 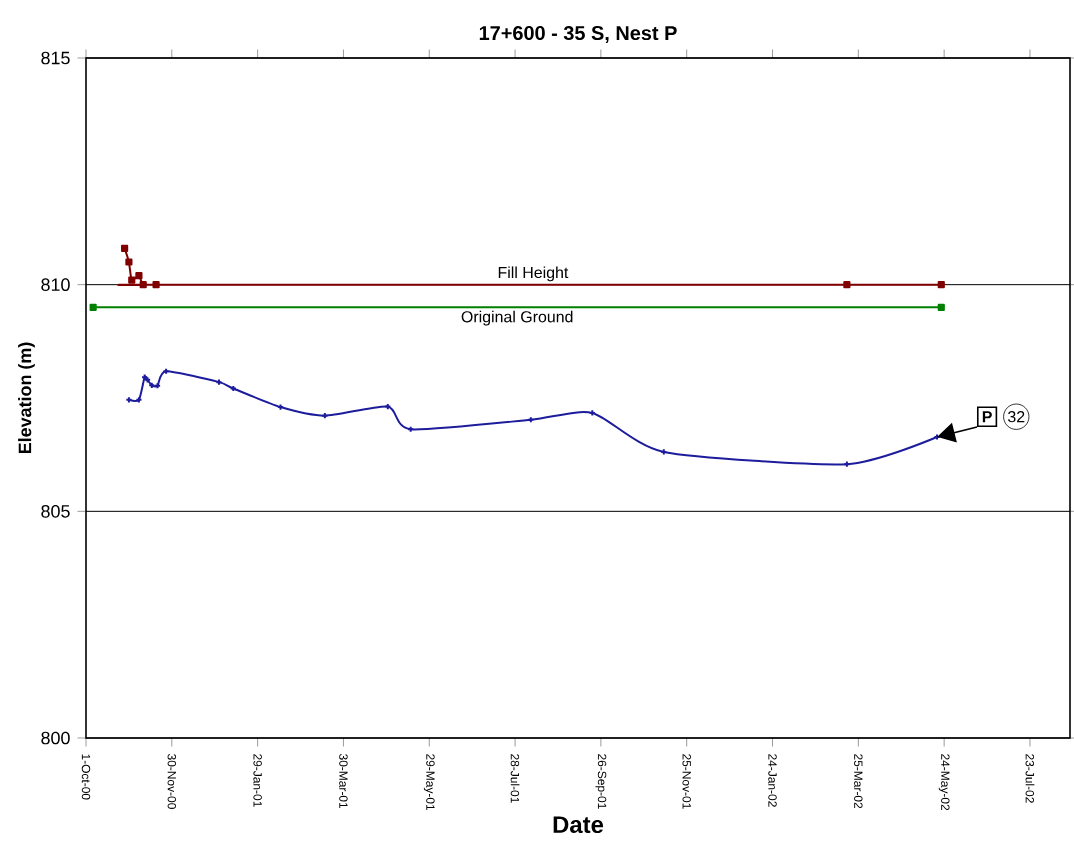 What do you see at coordinates (578, 34) in the screenshot?
I see `chart-title: 17+600 - 35 S, Nest P` at bounding box center [578, 34].